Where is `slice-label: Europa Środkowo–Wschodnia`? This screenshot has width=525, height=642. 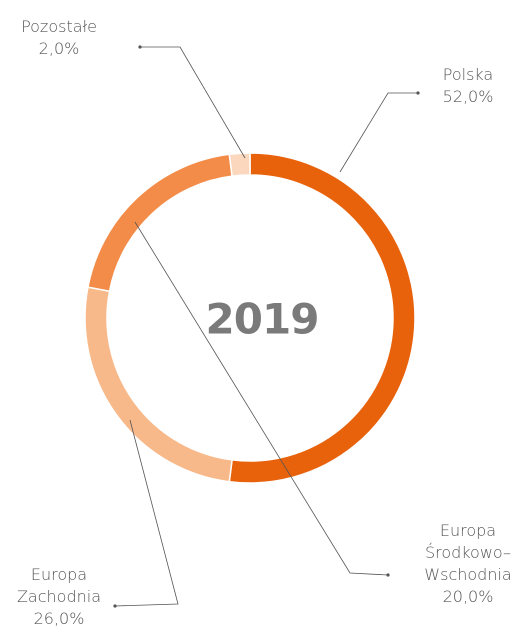
slice-label: Europa Środkowo–Wschodnia is located at coordinates (468, 552).